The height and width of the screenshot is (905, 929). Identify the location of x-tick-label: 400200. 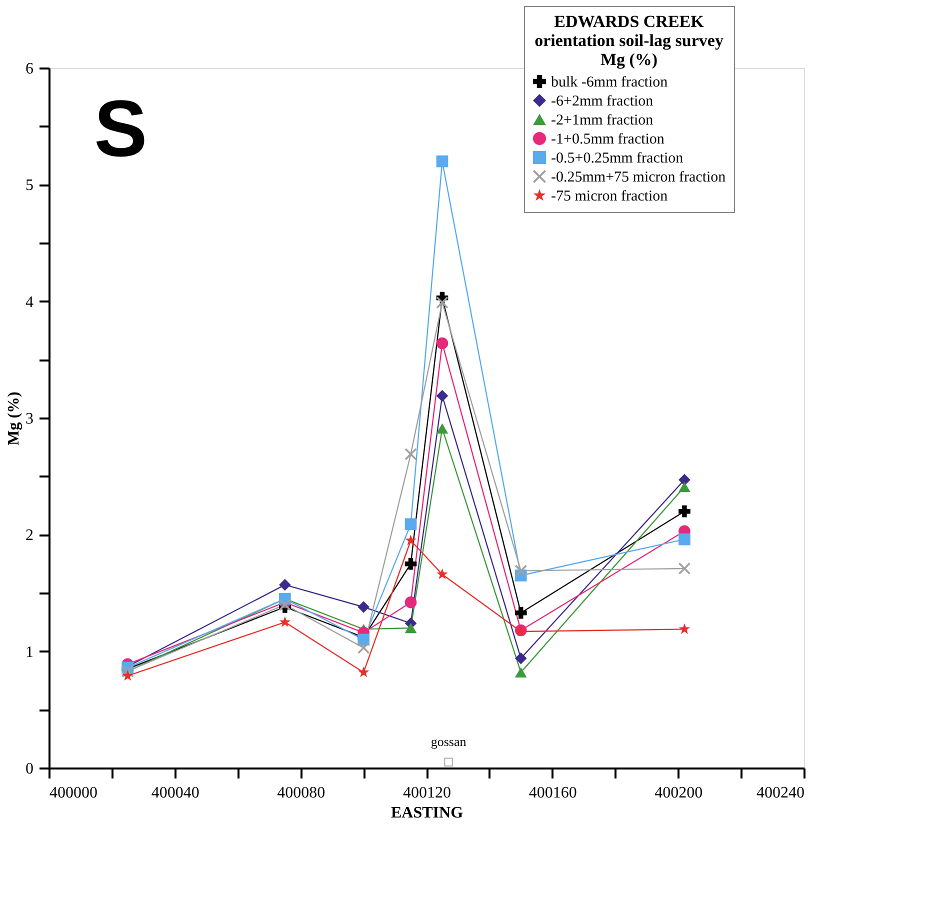
(678, 793).